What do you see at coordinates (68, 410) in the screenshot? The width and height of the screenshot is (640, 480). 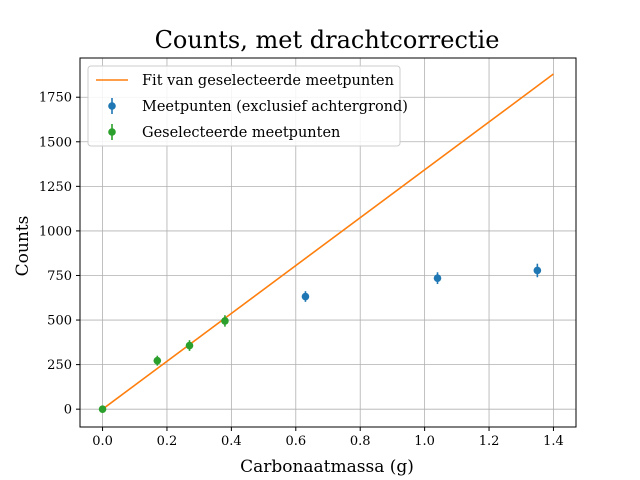 I see `y-tick-label-0: 0` at bounding box center [68, 410].